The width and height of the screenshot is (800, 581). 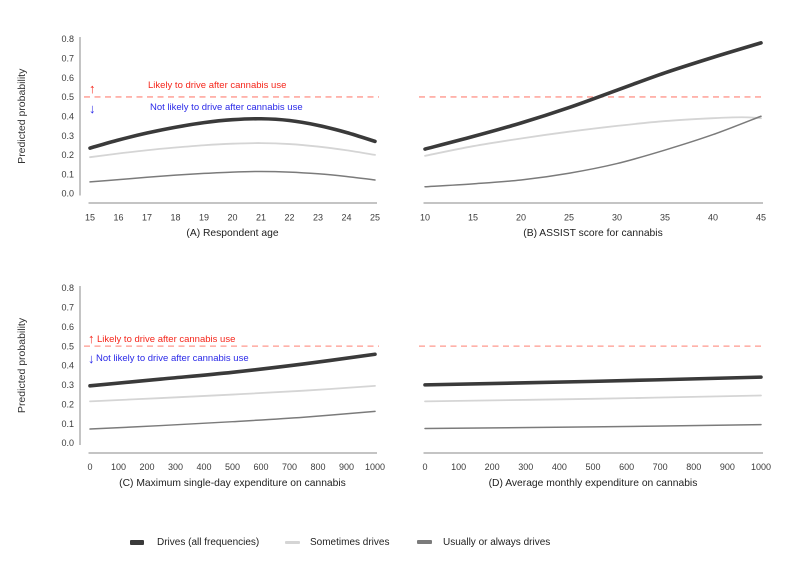 What do you see at coordinates (232, 233) in the screenshot?
I see `panel-title: (A) Respondent age` at bounding box center [232, 233].